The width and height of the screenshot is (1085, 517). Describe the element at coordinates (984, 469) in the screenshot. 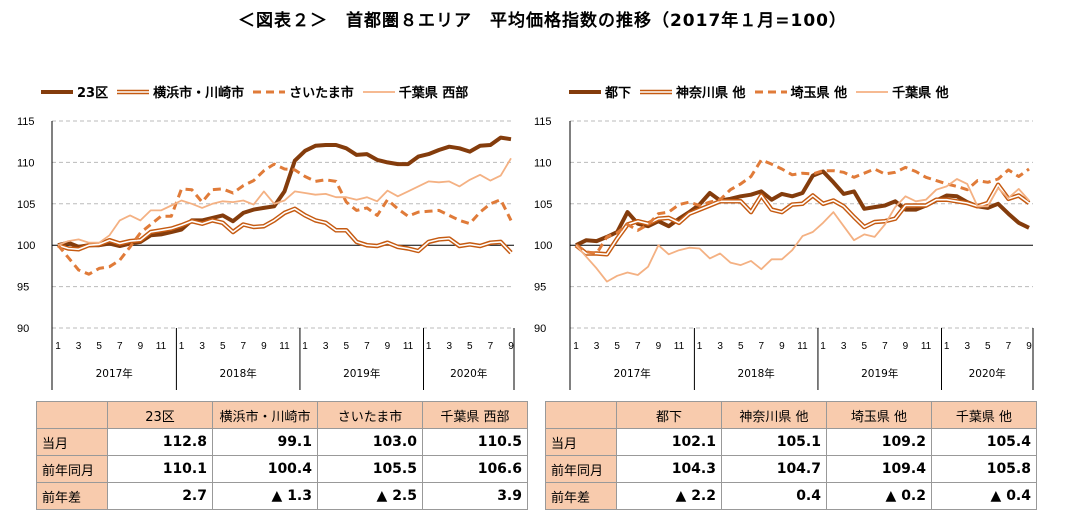

I see `table-cell: 105.8` at that location.